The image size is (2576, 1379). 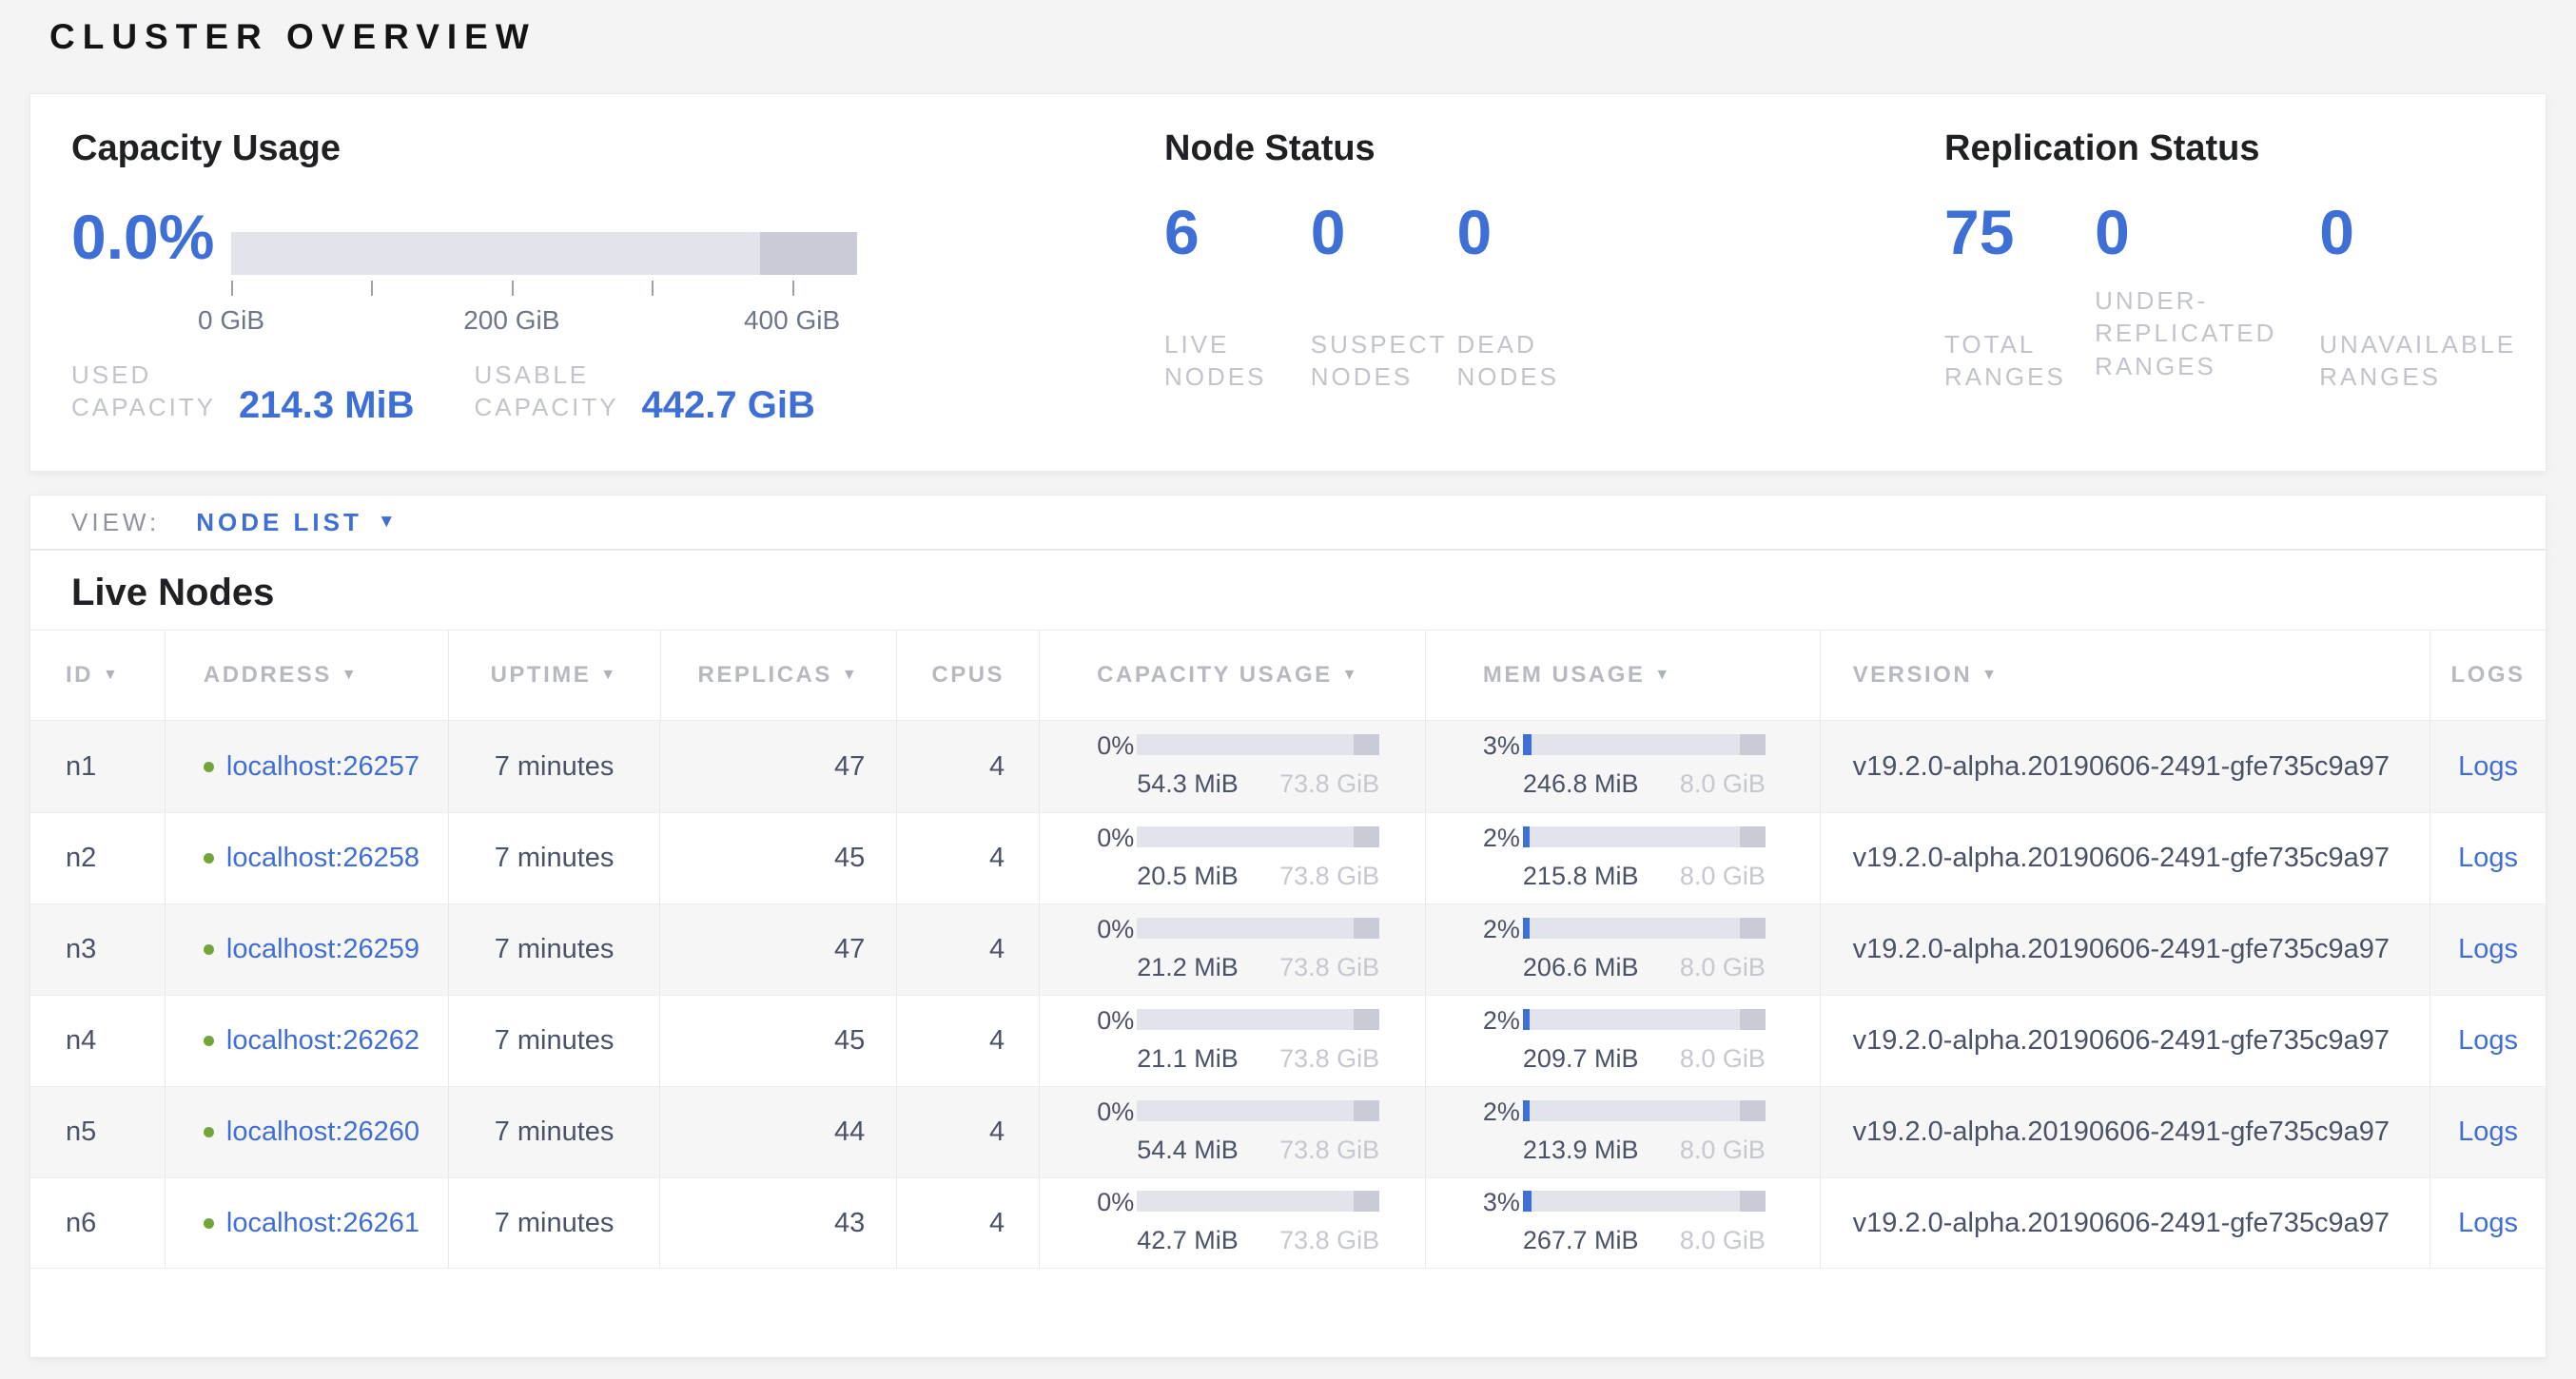 I want to click on column-header-uptime: UPTIME ▼, so click(x=555, y=676).